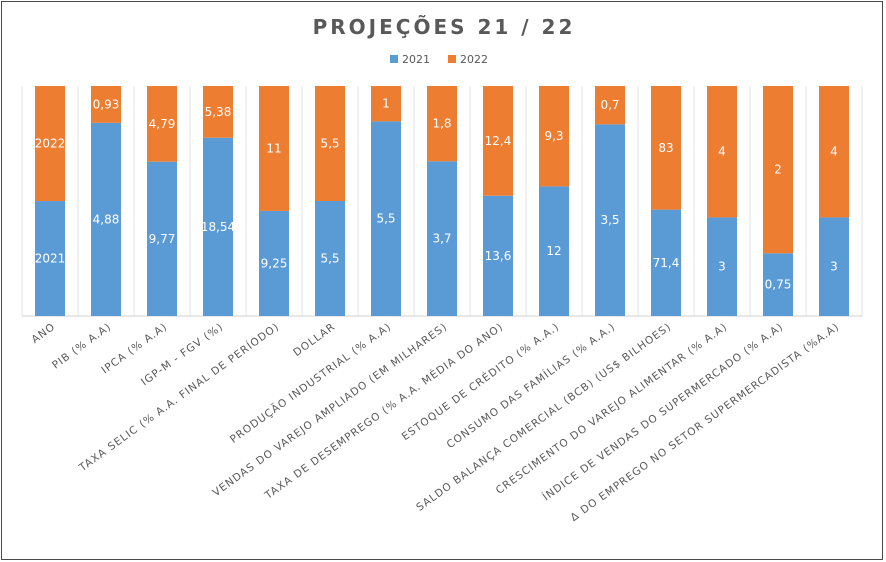  What do you see at coordinates (474, 59) in the screenshot?
I see `legend-label-2022: 2022` at bounding box center [474, 59].